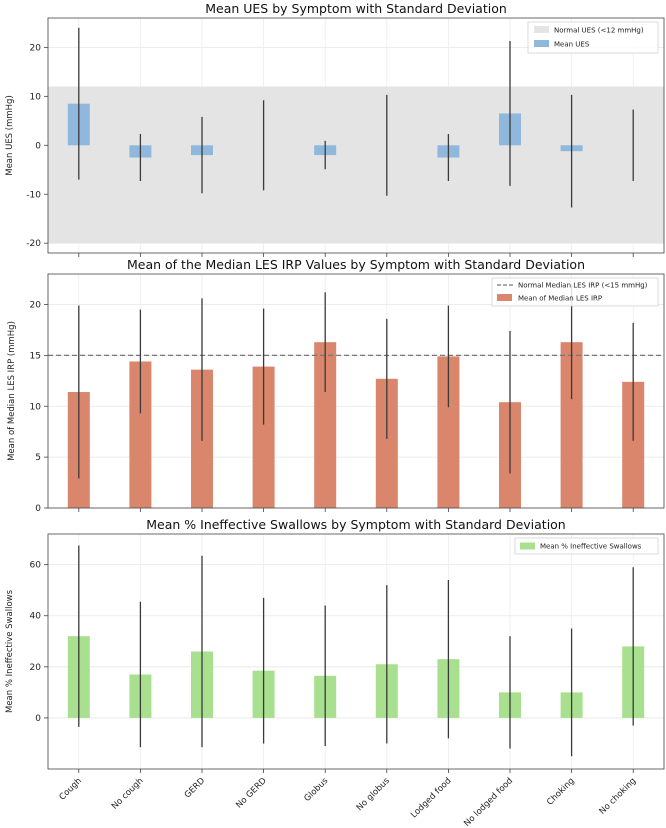  What do you see at coordinates (541, 43) in the screenshot?
I see `ues-legend-swatch-mean` at bounding box center [541, 43].